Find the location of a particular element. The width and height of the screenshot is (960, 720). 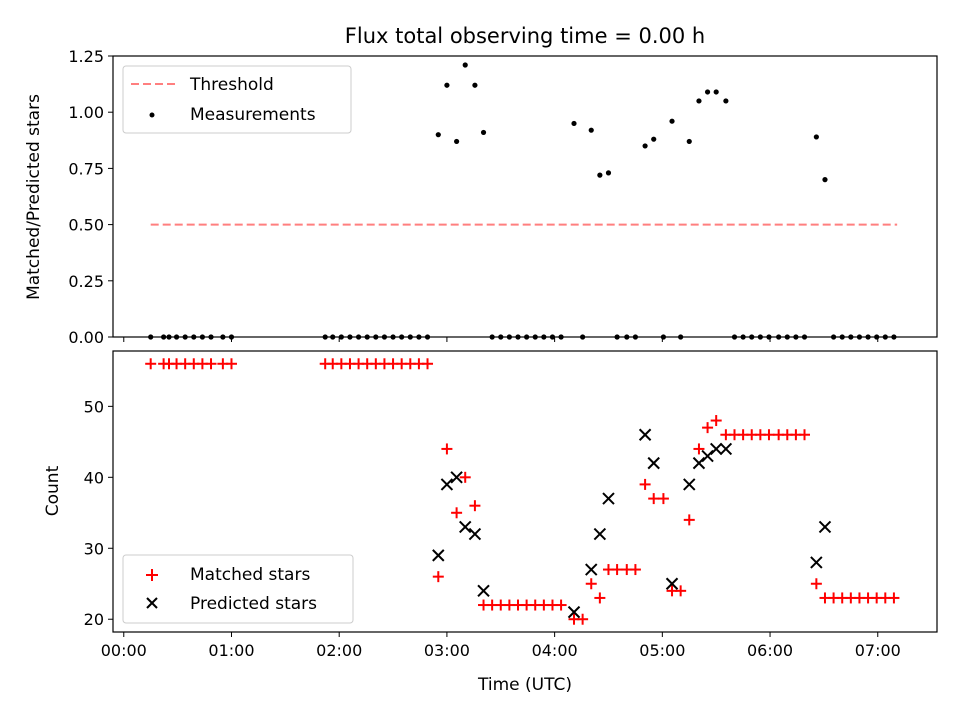

bottom-legend: Matched stars Predicted stars is located at coordinates (238, 589).